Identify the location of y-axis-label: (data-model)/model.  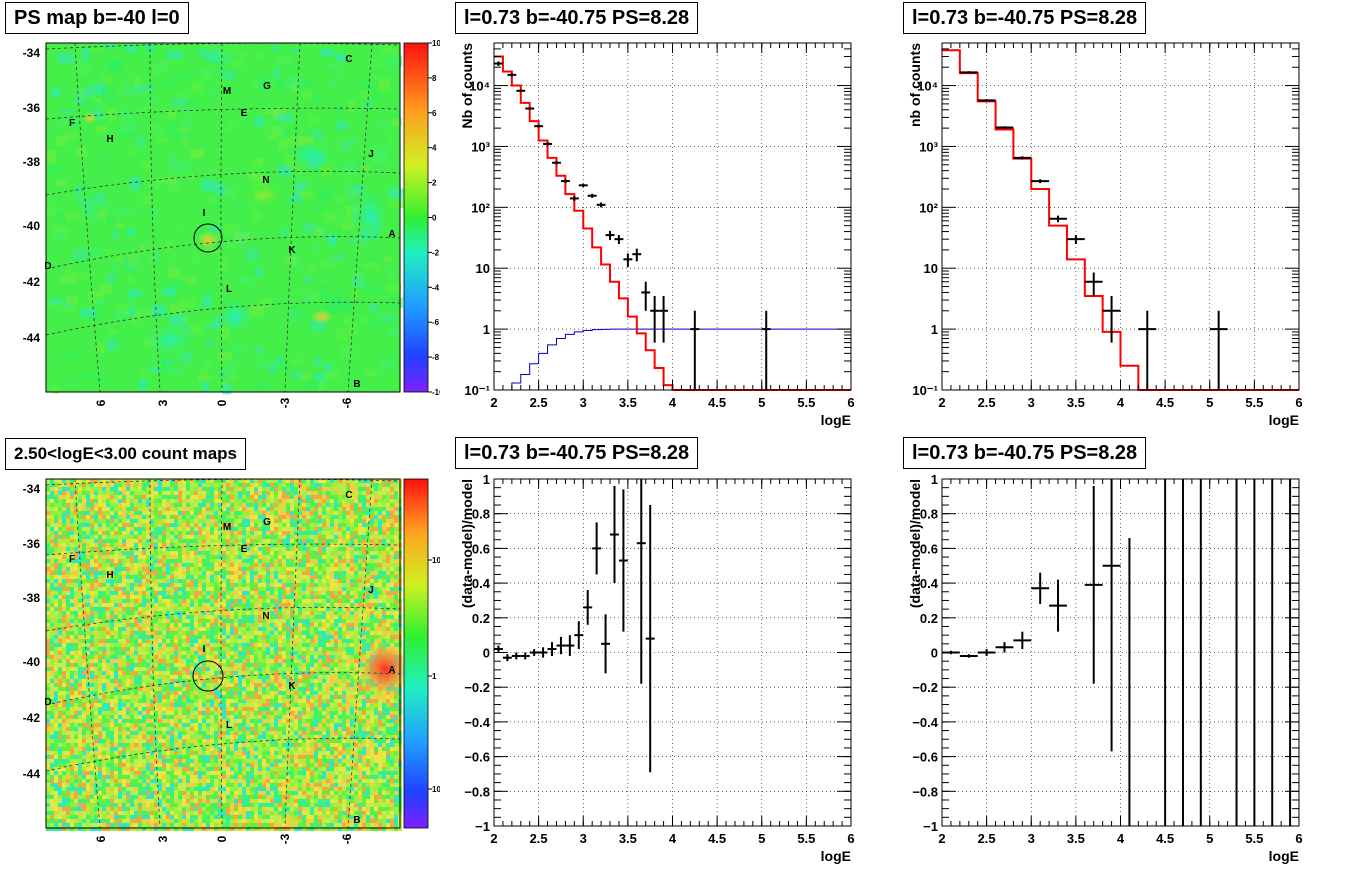
(915, 543).